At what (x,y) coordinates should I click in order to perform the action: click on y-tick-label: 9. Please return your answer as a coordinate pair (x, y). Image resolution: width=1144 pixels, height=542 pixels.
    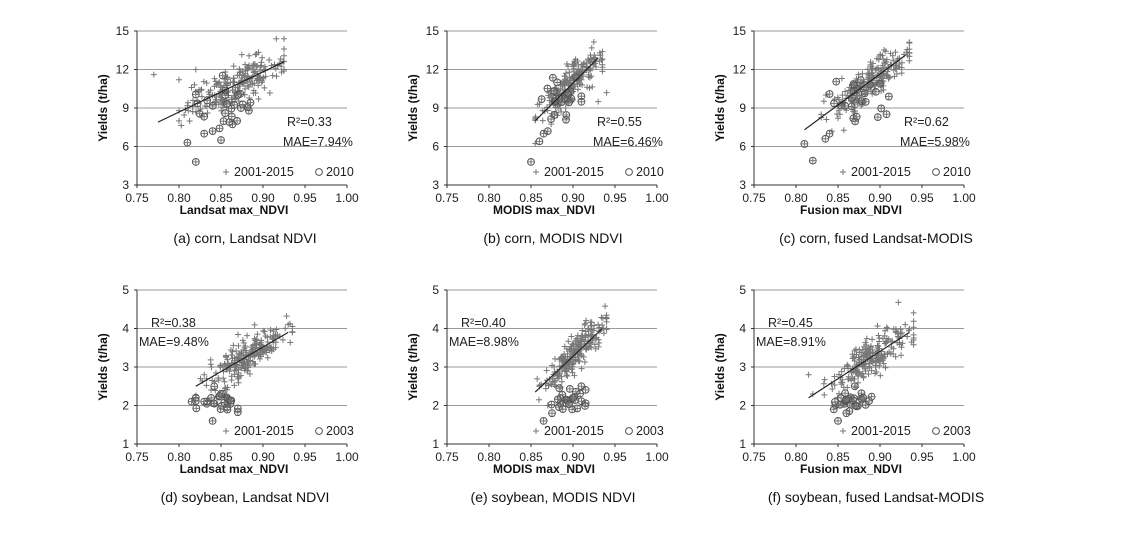
    Looking at the image, I should click on (435, 108).